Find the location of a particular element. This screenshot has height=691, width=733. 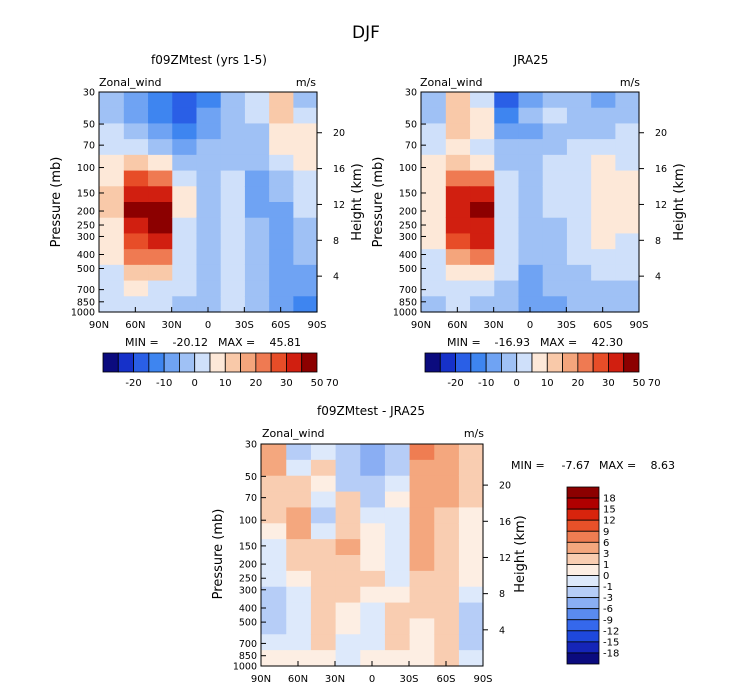

y2-tick-label: 8 is located at coordinates (502, 594).